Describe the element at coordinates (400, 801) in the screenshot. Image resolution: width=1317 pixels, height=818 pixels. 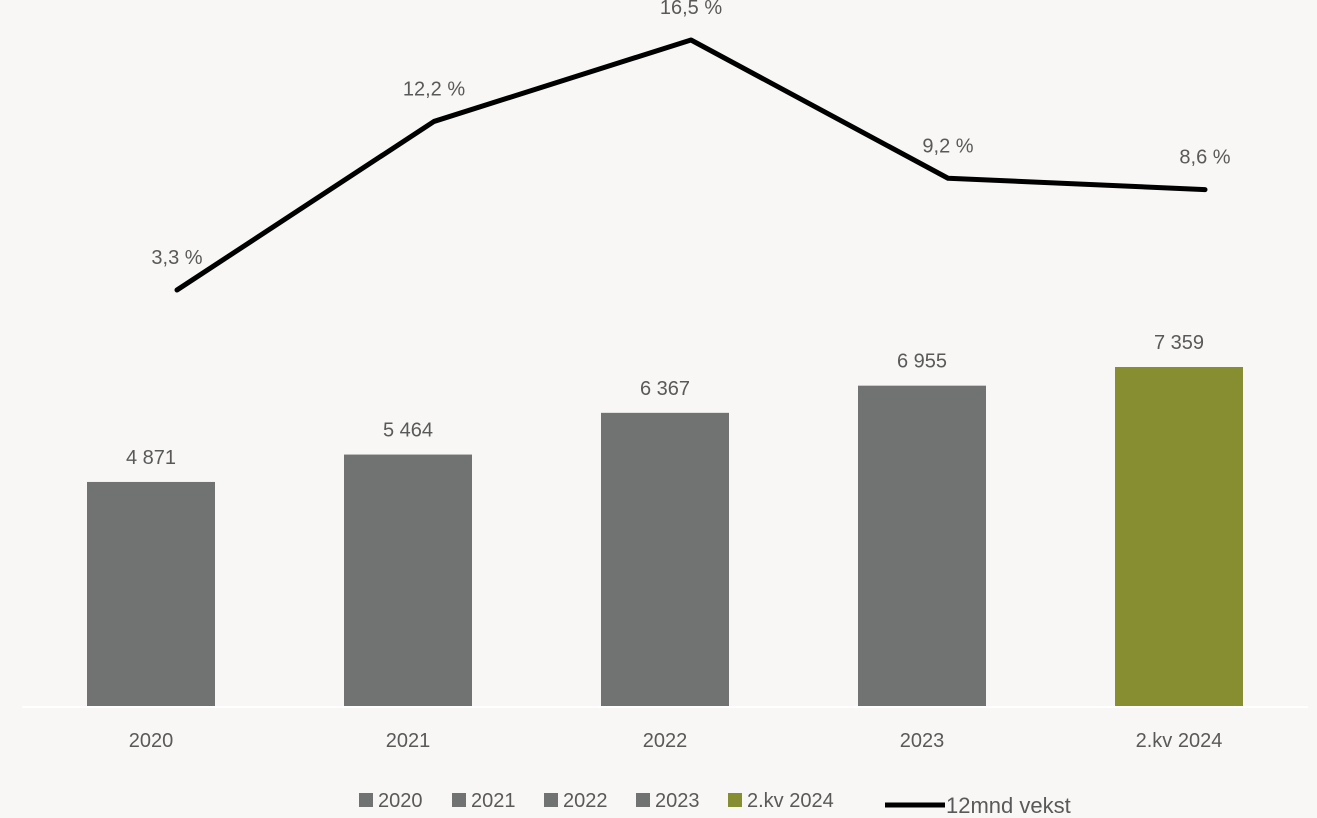
I see `legend-label: 2020` at that location.